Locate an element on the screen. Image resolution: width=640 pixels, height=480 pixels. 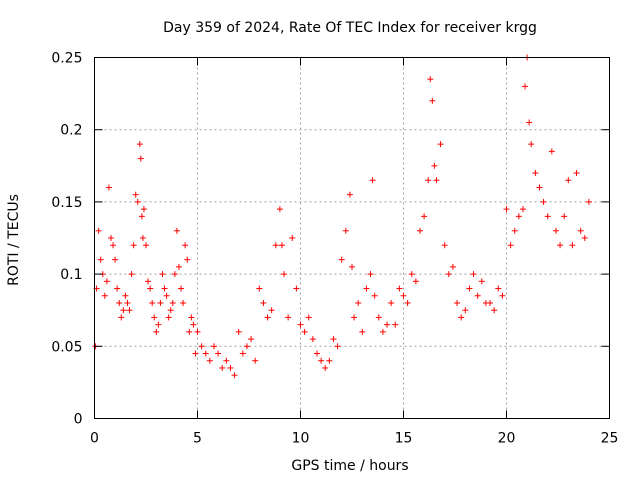
x-tick-label: 5 is located at coordinates (197, 439).